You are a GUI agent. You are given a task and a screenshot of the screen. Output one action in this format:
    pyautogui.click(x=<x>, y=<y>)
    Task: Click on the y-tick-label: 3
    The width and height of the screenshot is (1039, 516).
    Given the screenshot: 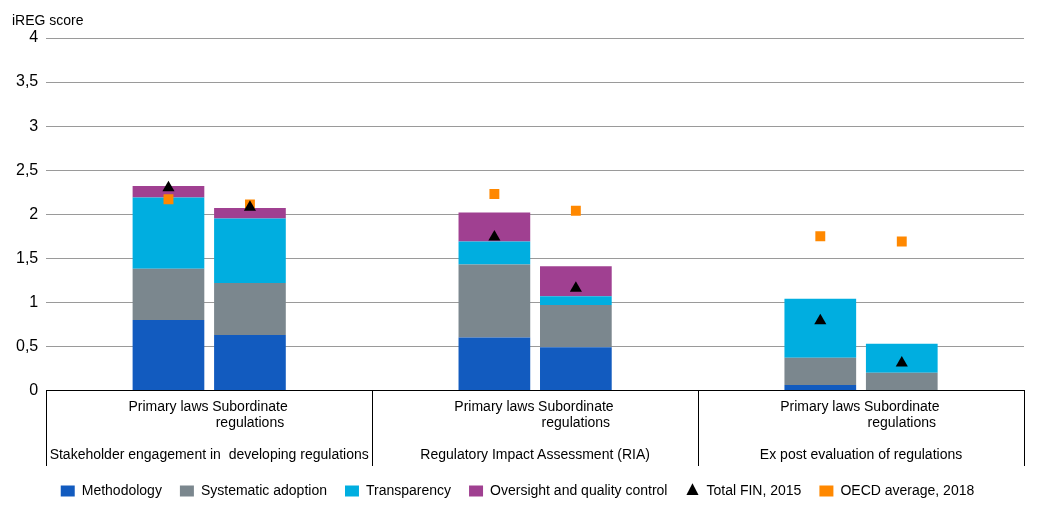 What is the action you would take?
    pyautogui.click(x=34, y=125)
    